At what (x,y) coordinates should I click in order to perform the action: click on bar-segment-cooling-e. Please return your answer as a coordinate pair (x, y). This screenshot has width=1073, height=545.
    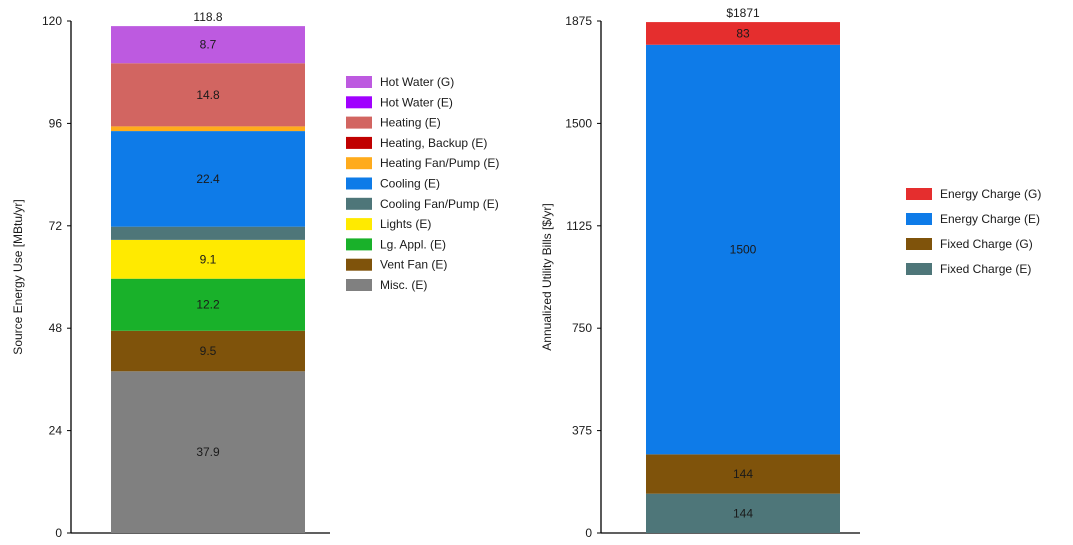
    Looking at the image, I should click on (208, 179).